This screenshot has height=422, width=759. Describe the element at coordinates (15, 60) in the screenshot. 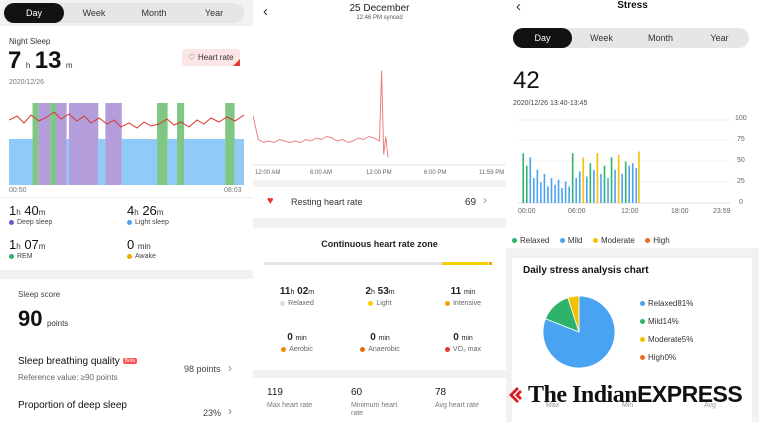

I see `total-hours: 7` at that location.